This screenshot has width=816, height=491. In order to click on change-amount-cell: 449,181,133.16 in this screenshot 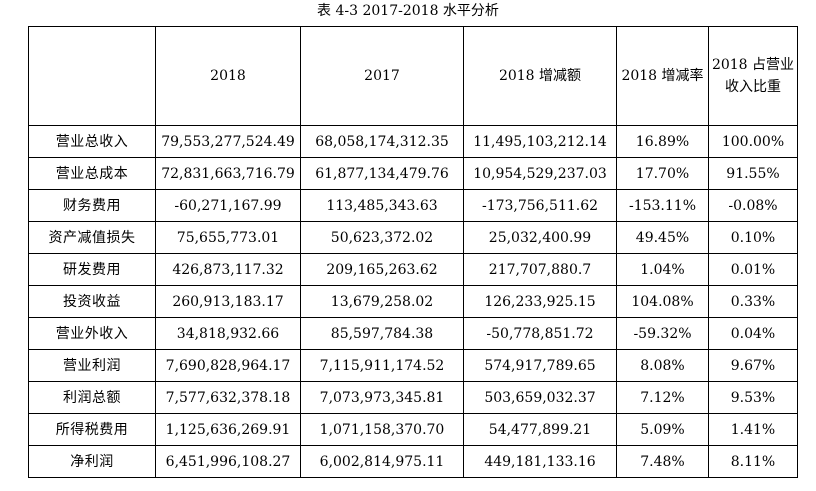, I will do `click(540, 461)`.